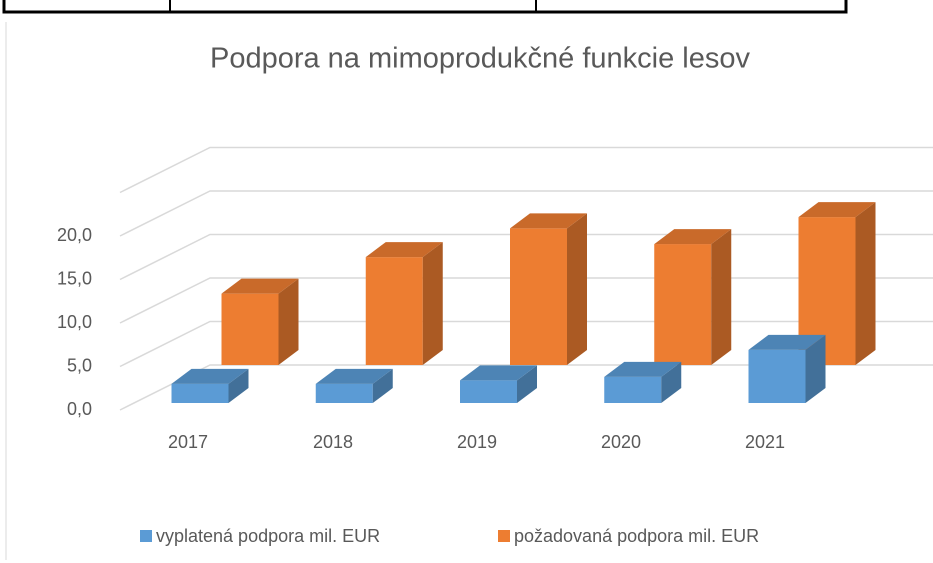 The width and height of the screenshot is (933, 563). Describe the element at coordinates (526, 170) in the screenshot. I see `plot-frame` at that location.